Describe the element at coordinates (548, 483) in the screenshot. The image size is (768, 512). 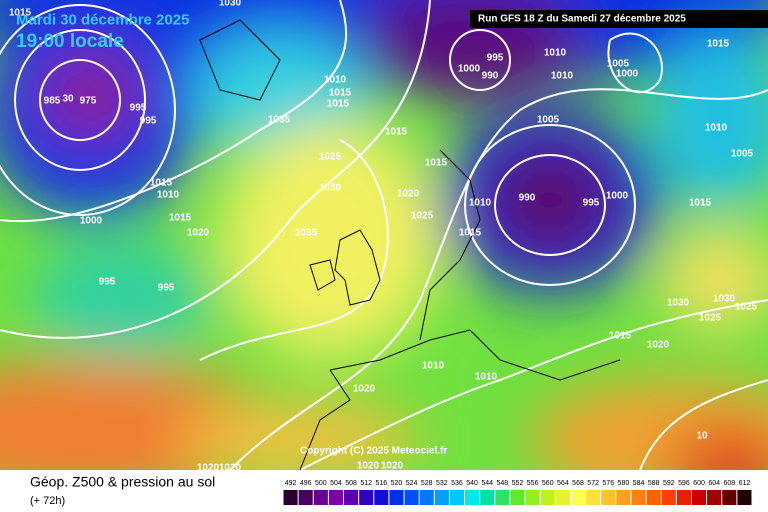
I see `scale-label: 560` at that location.